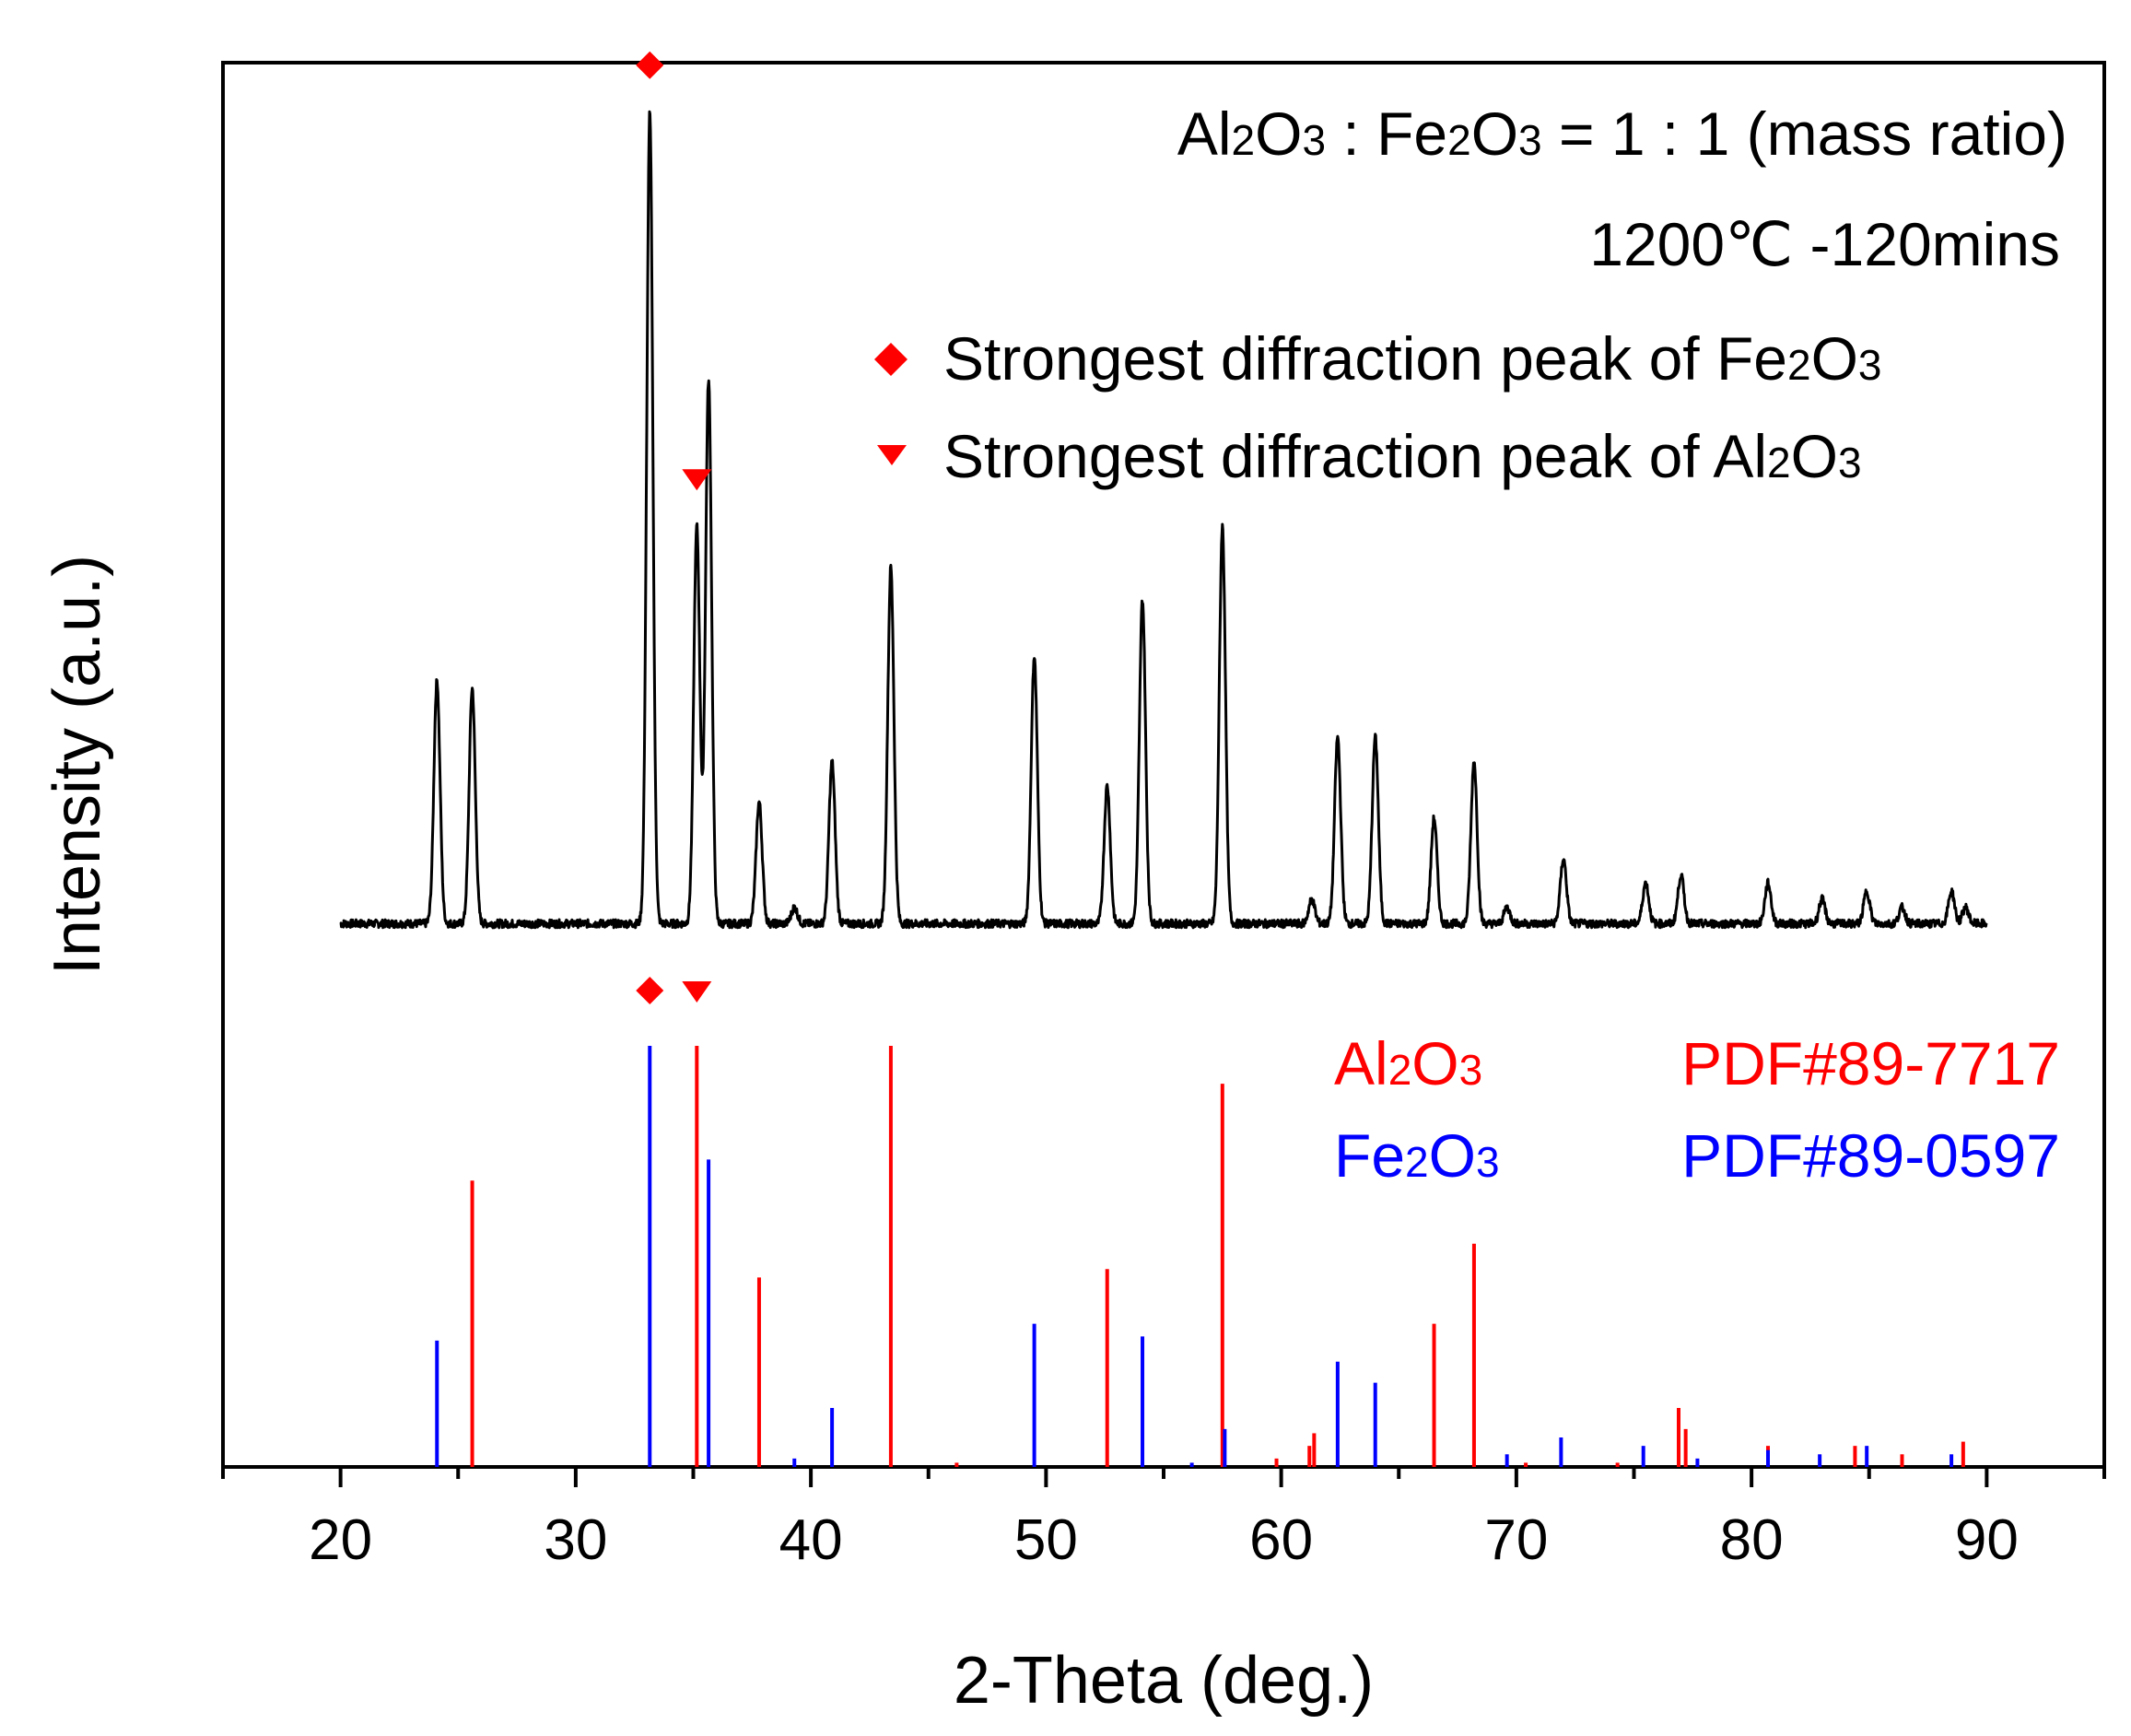 This screenshot has width=2131, height=1736. What do you see at coordinates (1164, 1681) in the screenshot?
I see `x-axis-label: 2-Theta (deg.)` at bounding box center [1164, 1681].